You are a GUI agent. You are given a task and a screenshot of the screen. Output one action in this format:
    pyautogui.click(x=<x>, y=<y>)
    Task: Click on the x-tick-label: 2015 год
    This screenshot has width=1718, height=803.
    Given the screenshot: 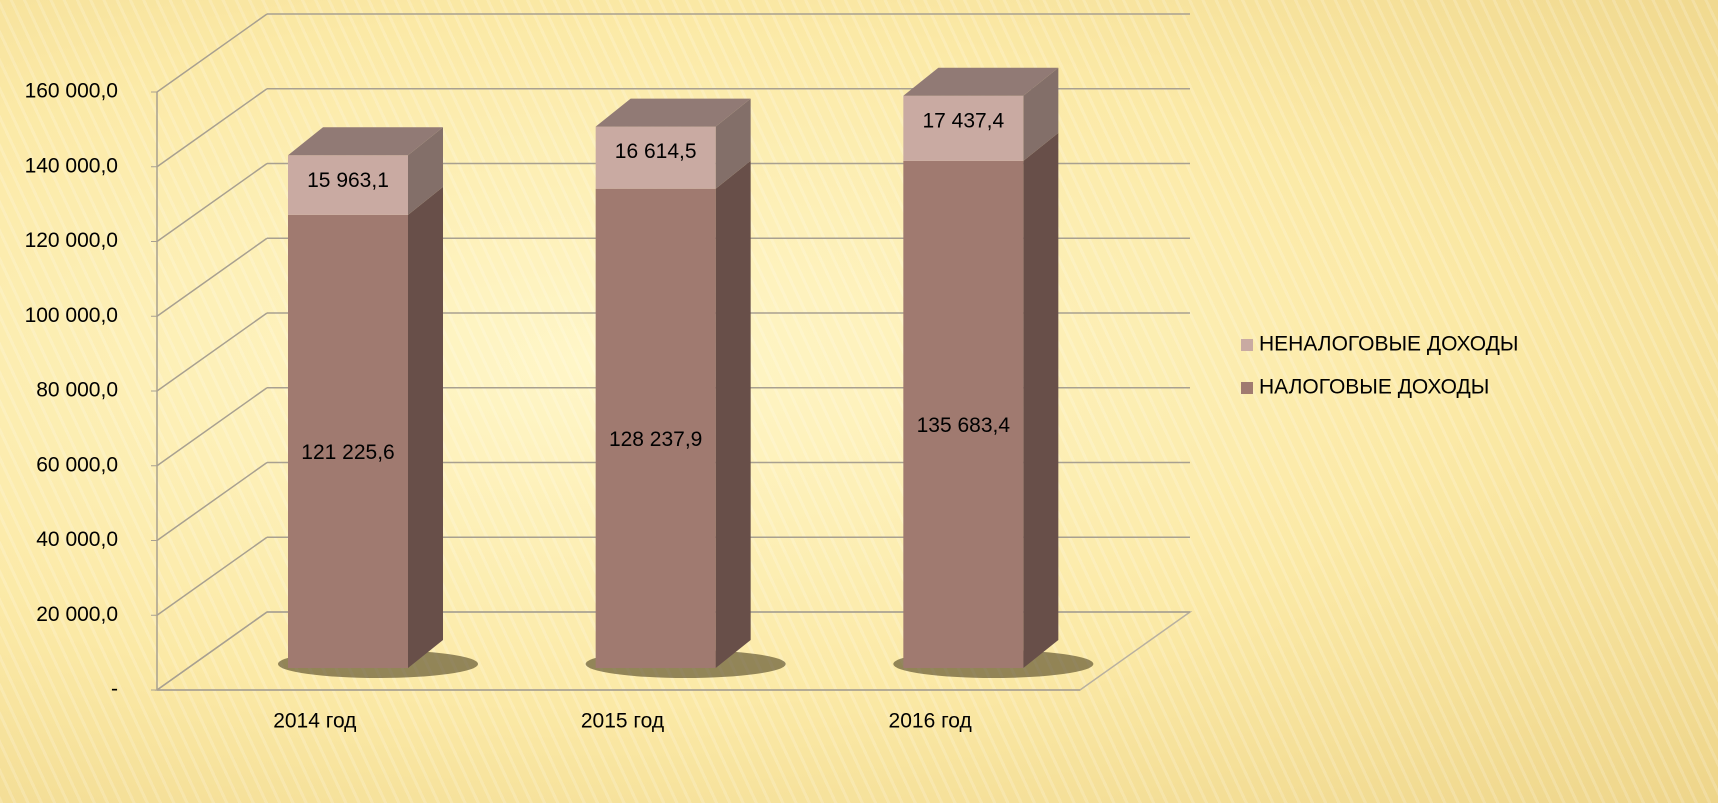 What is the action you would take?
    pyautogui.click(x=622, y=721)
    